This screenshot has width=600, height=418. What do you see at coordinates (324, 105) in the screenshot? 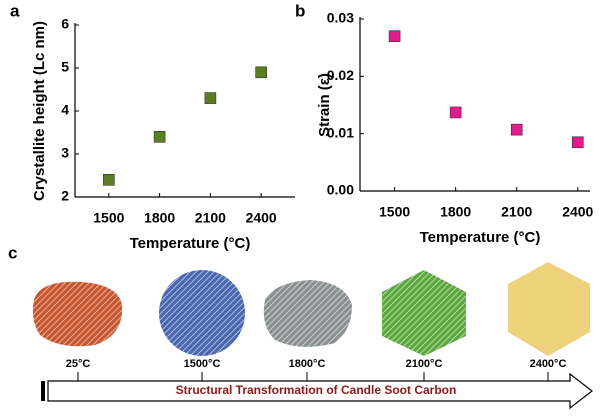
I see `y-axis-label: Strain (ε)` at bounding box center [324, 105].